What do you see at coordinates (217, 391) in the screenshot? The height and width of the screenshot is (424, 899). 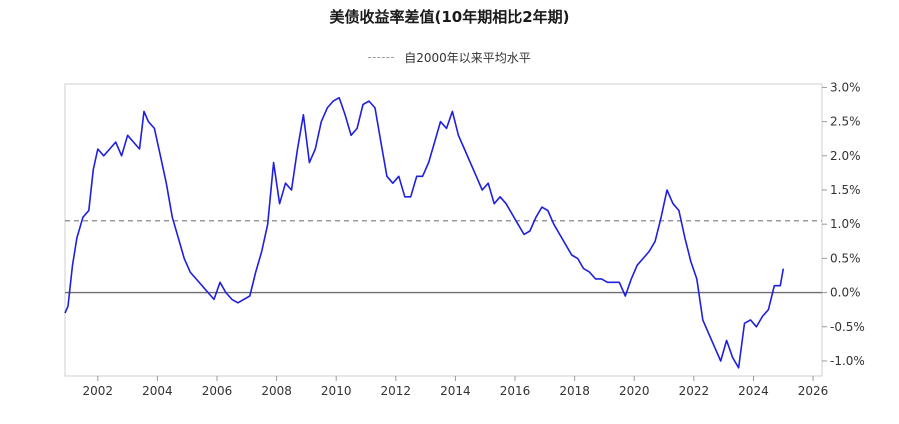 I see `x-tick-label: 2006` at bounding box center [217, 391].